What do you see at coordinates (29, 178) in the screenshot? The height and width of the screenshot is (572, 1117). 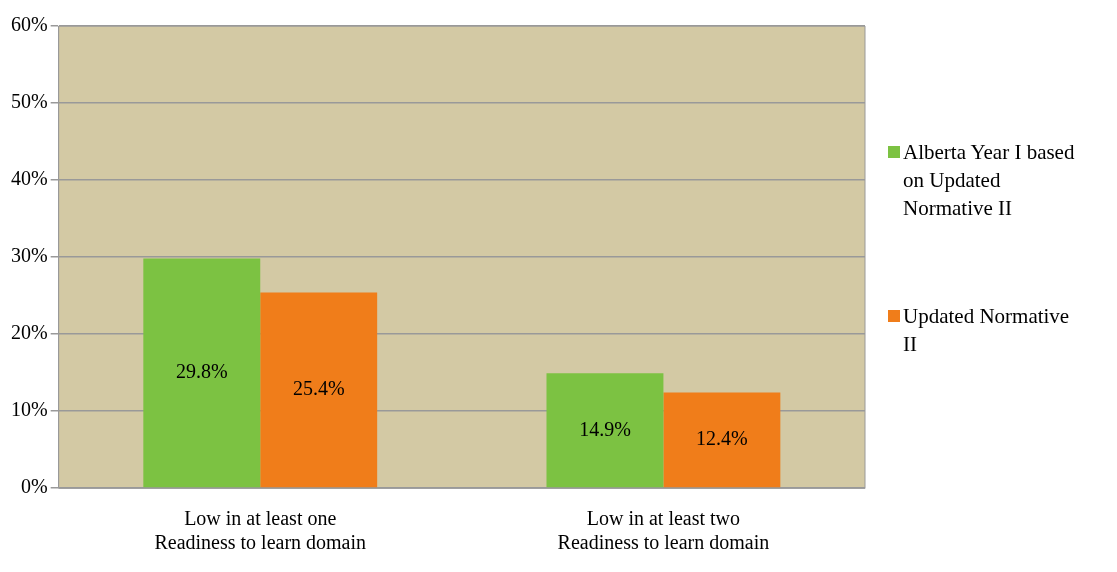 I see `y-tick-label: 40%` at bounding box center [29, 178].